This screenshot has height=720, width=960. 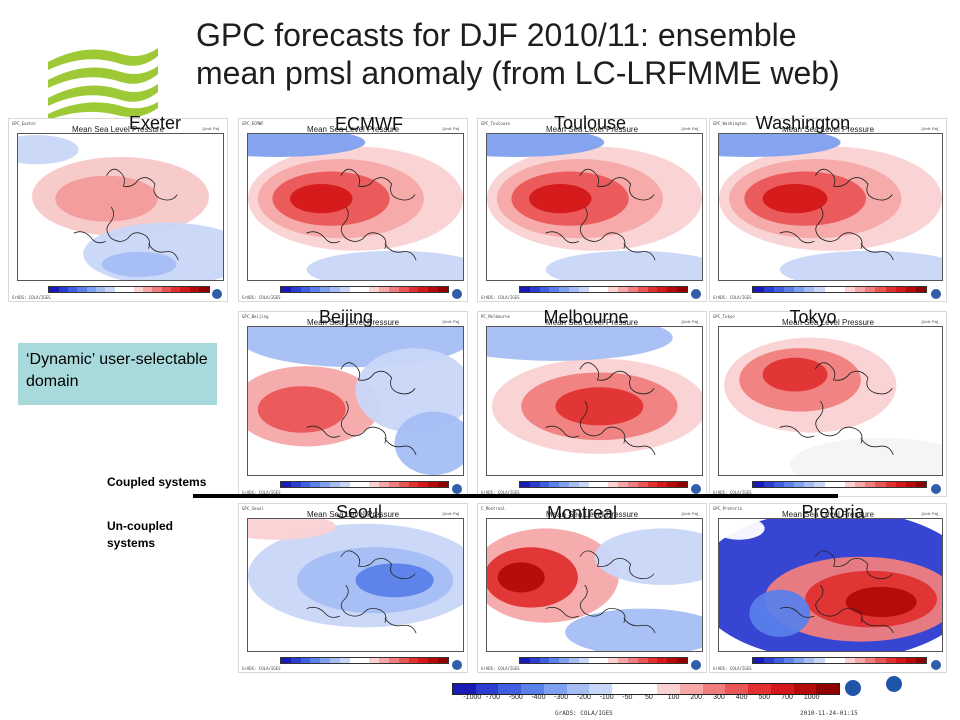 What do you see at coordinates (140, 534) in the screenshot?
I see `uncoupled-systems-label: Un-coupled systems` at bounding box center [140, 534].